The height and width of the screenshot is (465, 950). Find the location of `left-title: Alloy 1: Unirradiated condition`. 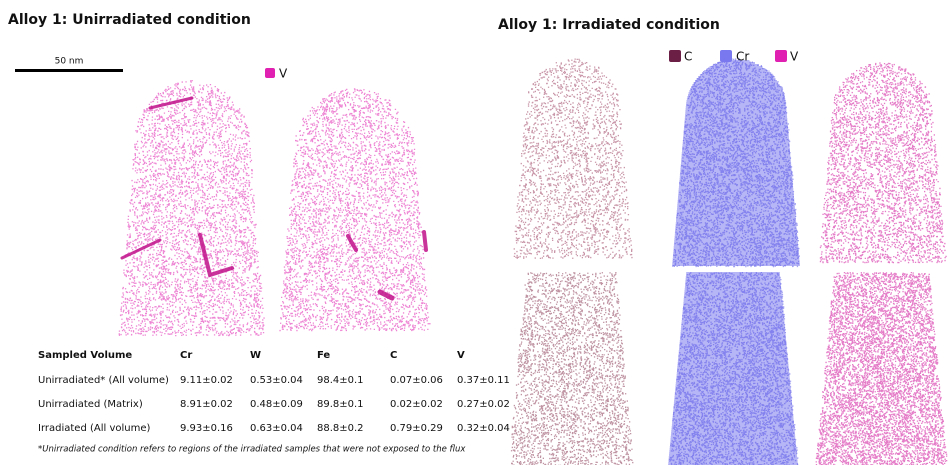

left-title: Alloy 1: Unirradiated condition is located at coordinates (129, 20).